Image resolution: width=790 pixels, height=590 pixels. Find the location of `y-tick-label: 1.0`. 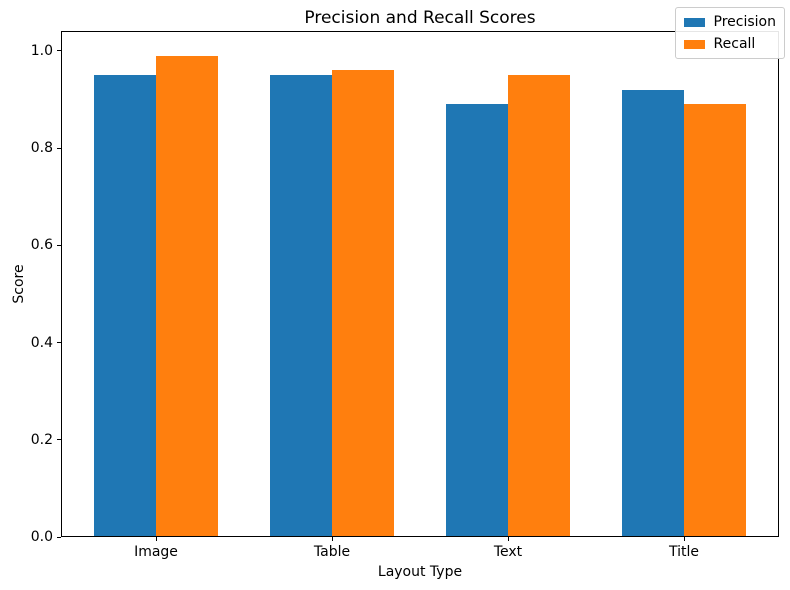

y-tick-label: 1.0 is located at coordinates (41, 50).